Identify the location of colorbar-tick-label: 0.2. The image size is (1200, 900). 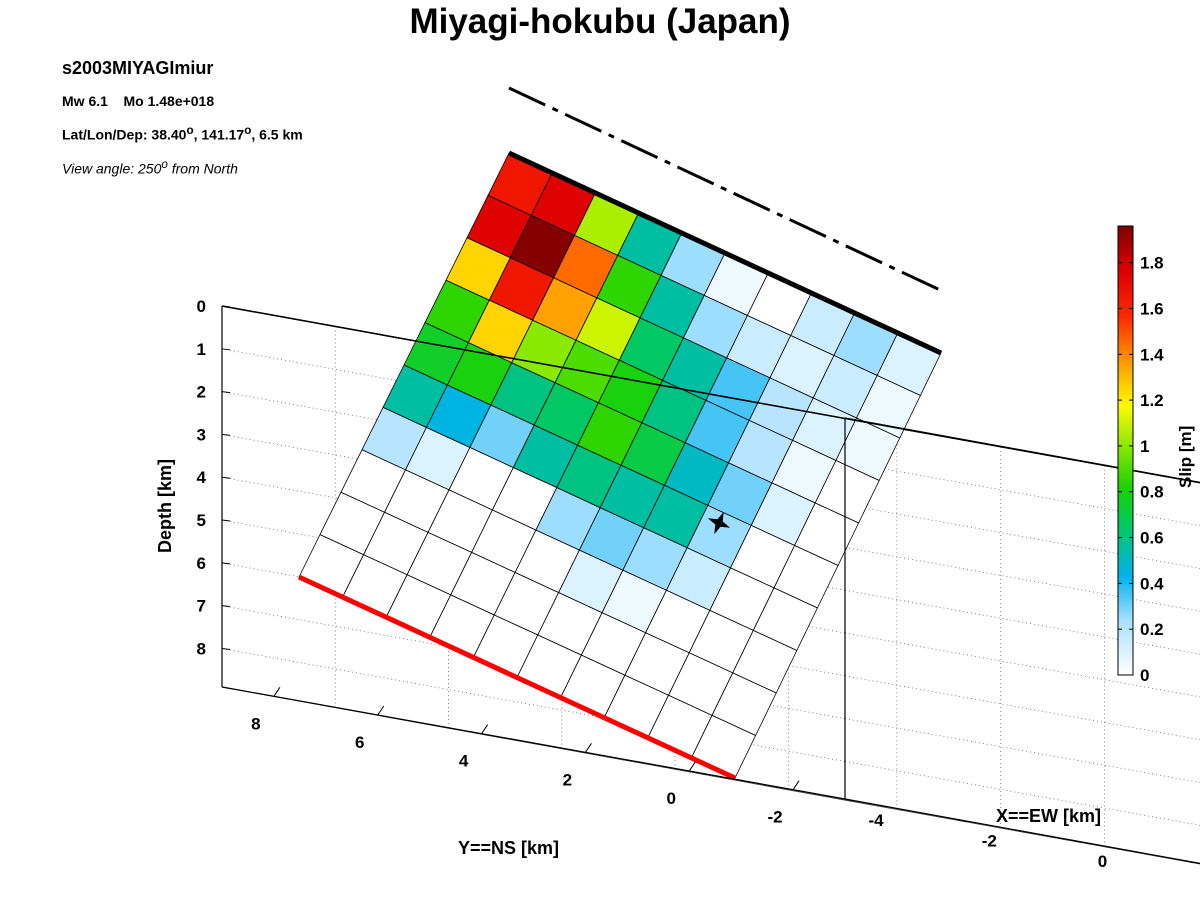
(1152, 629).